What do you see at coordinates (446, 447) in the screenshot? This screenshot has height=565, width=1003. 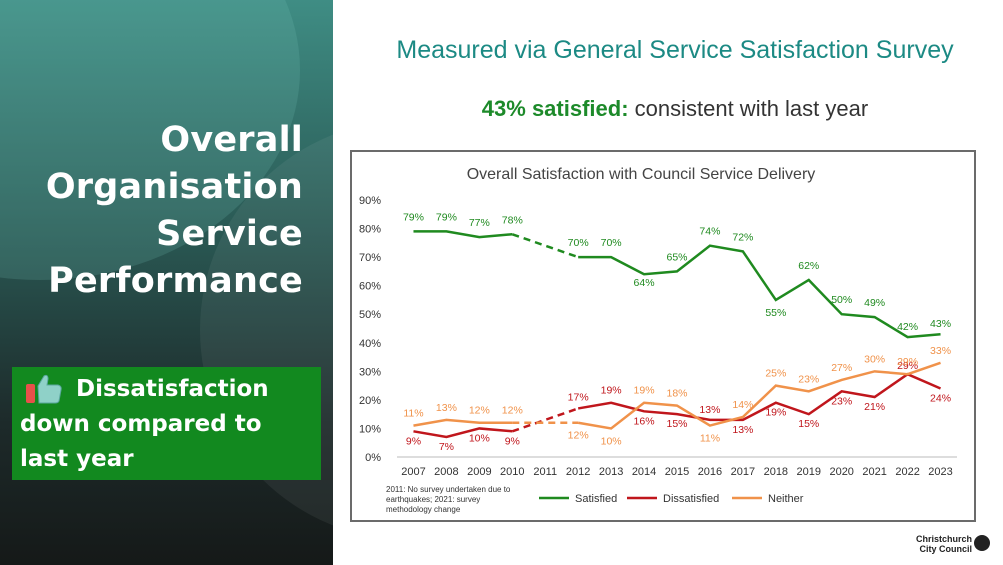 I see `data-label: 7%` at bounding box center [446, 447].